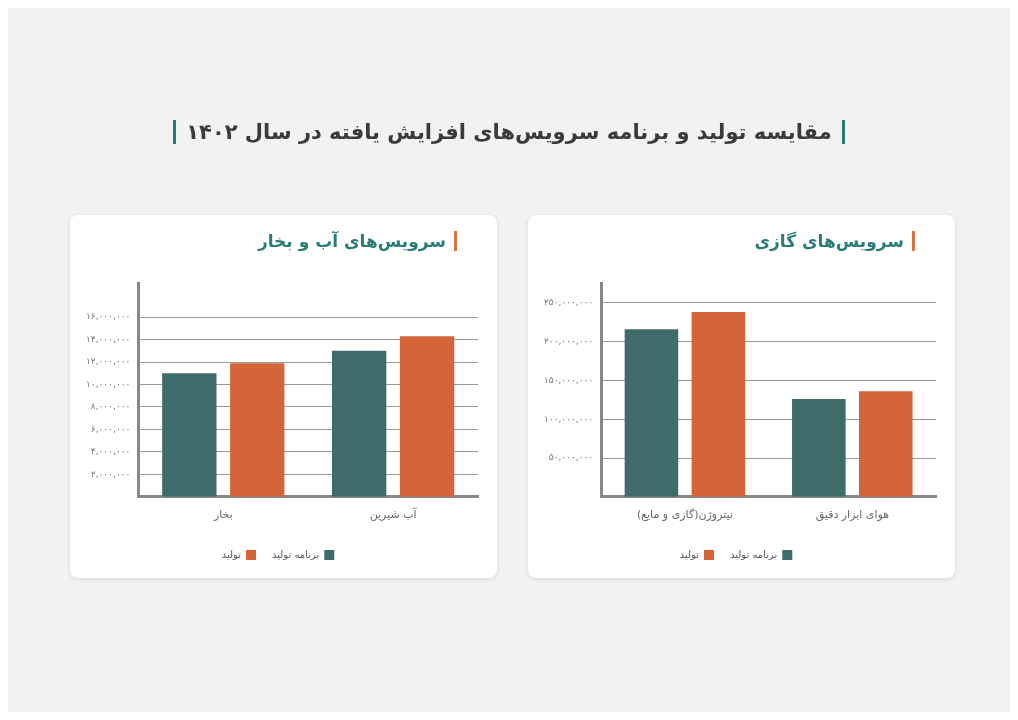 The width and height of the screenshot is (1018, 720). What do you see at coordinates (509, 132) in the screenshot?
I see `text: مقایسه تولید و برنامه سرویس‌های افزایش یافته در سال ۱۴۰۲` at bounding box center [509, 132].